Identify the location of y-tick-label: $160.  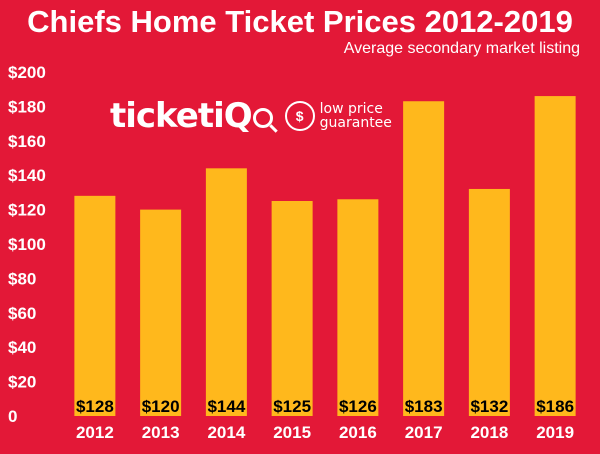
(27, 141).